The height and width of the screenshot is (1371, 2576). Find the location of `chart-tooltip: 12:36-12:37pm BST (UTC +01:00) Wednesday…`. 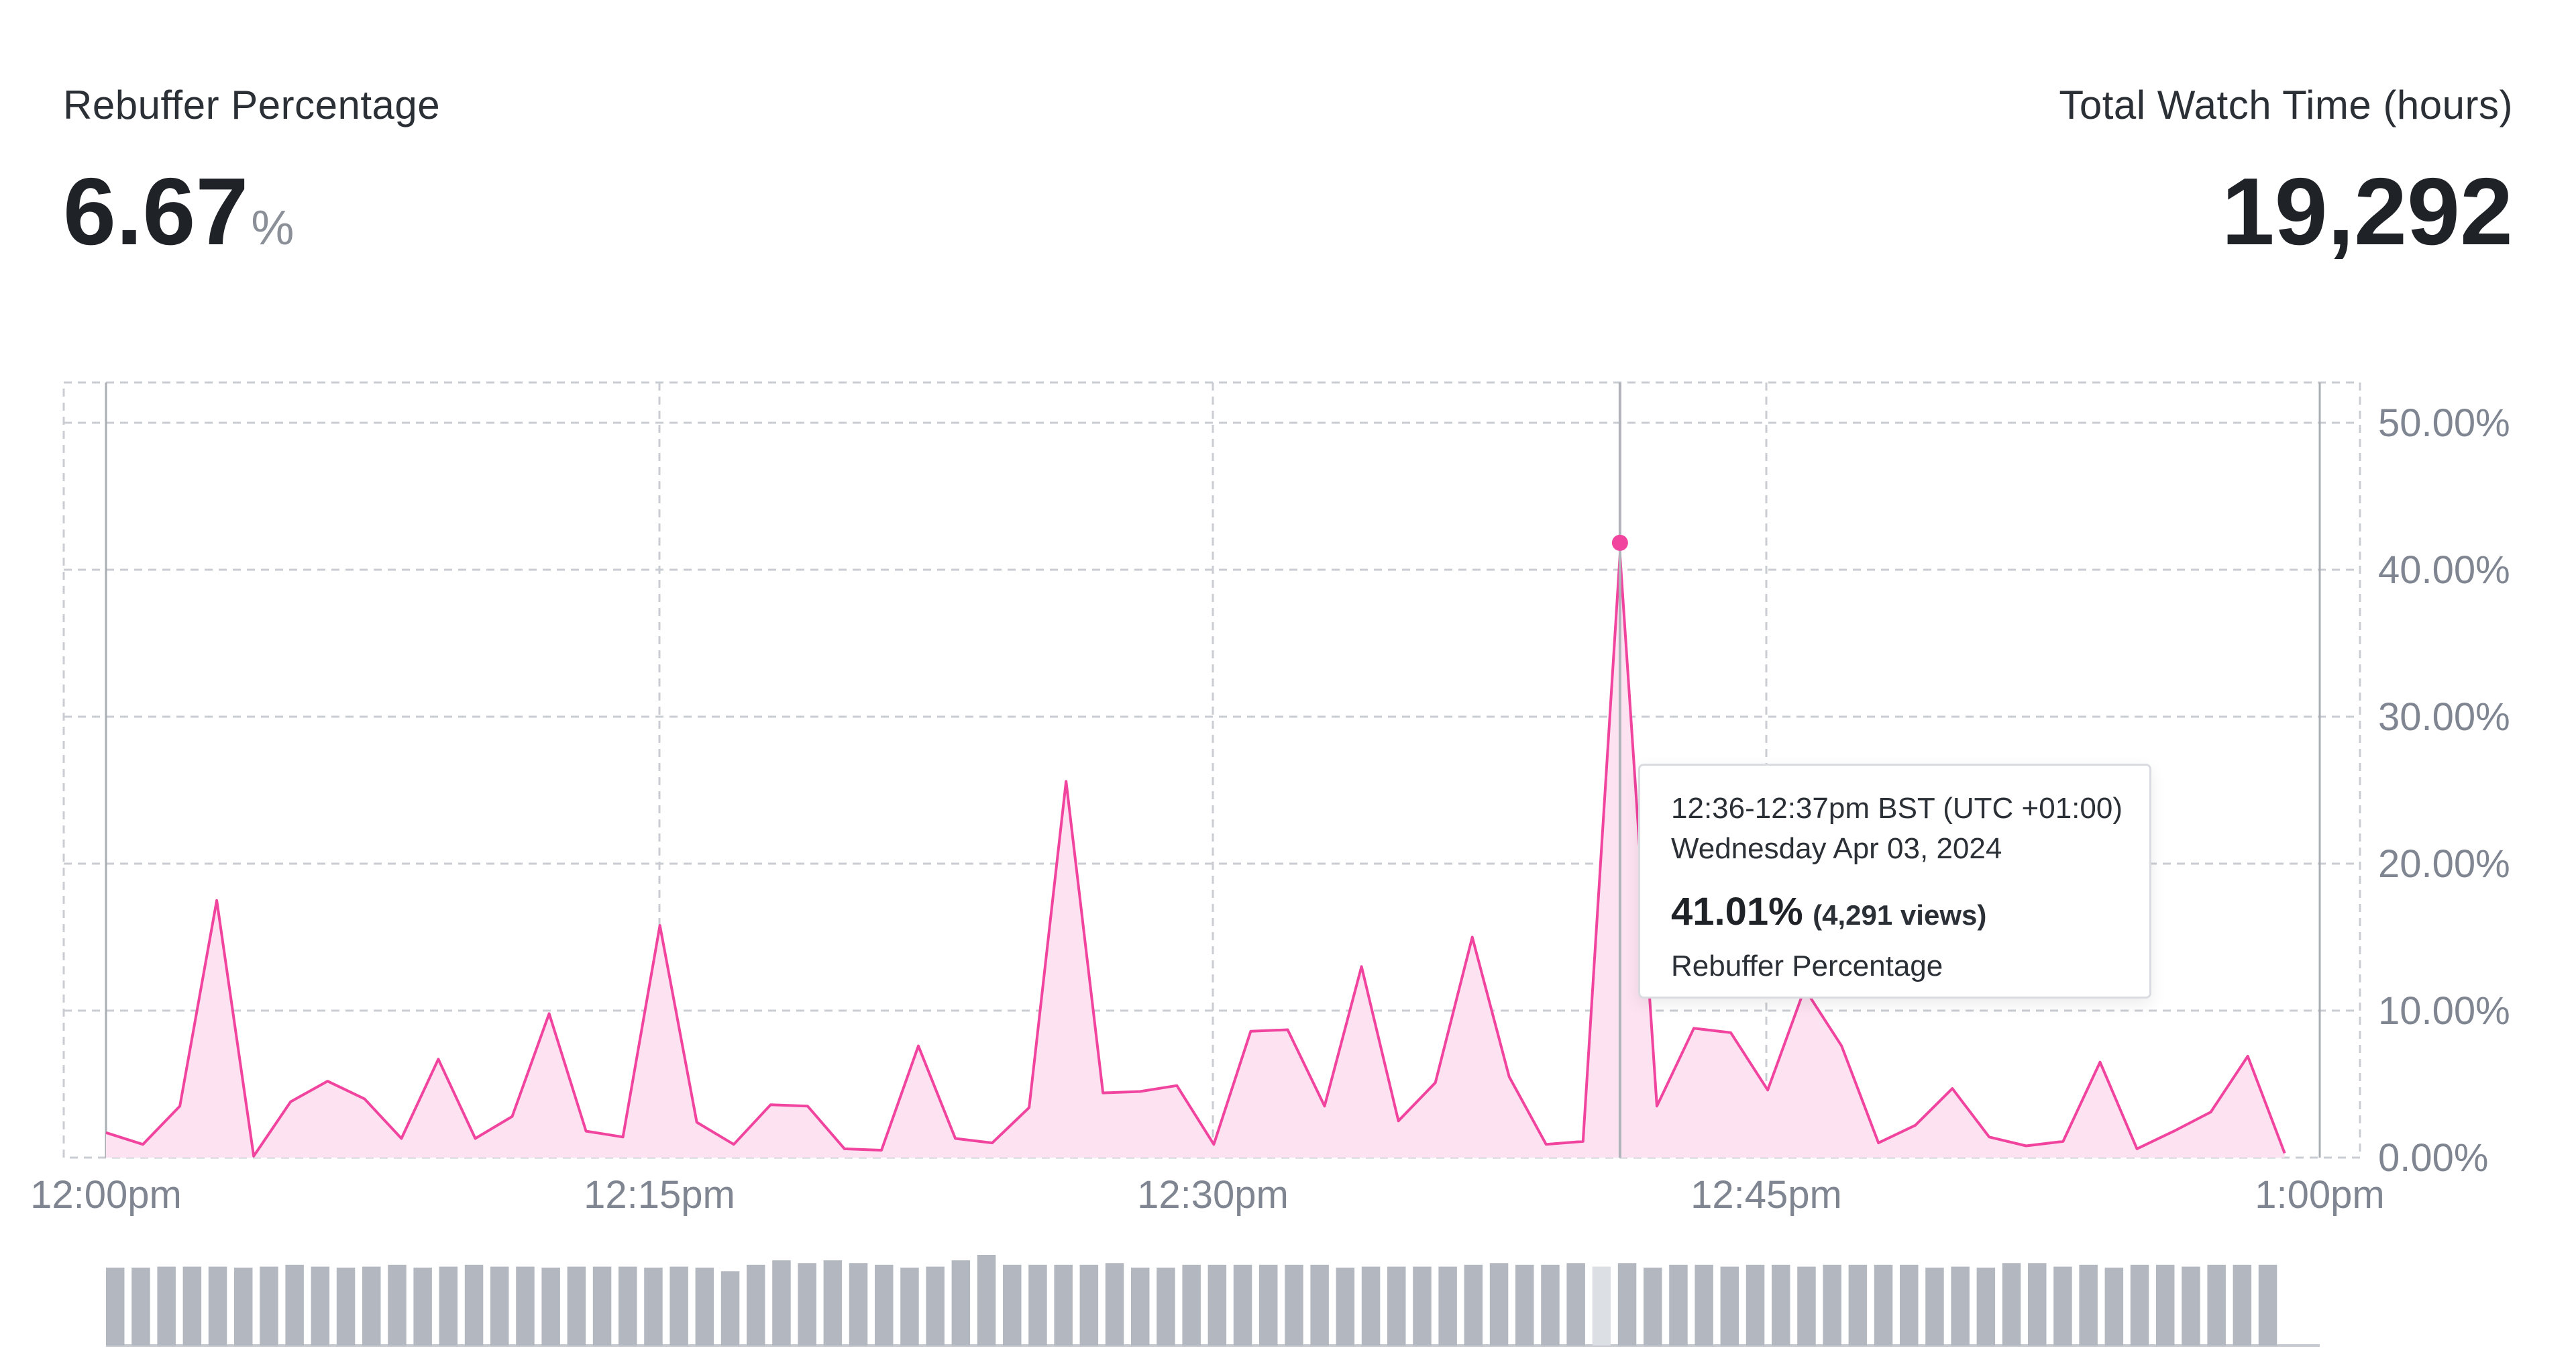

chart-tooltip: 12:36-12:37pm BST (UTC +01:00) Wednesday… is located at coordinates (1894, 881).